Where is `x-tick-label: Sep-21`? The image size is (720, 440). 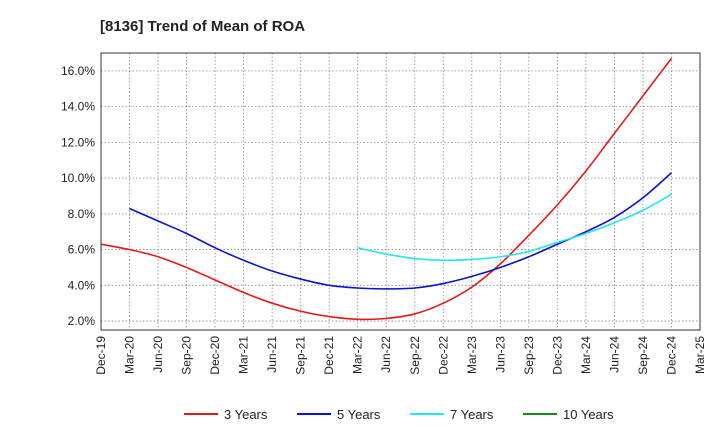 x-tick-label: Sep-21 is located at coordinates (301, 355).